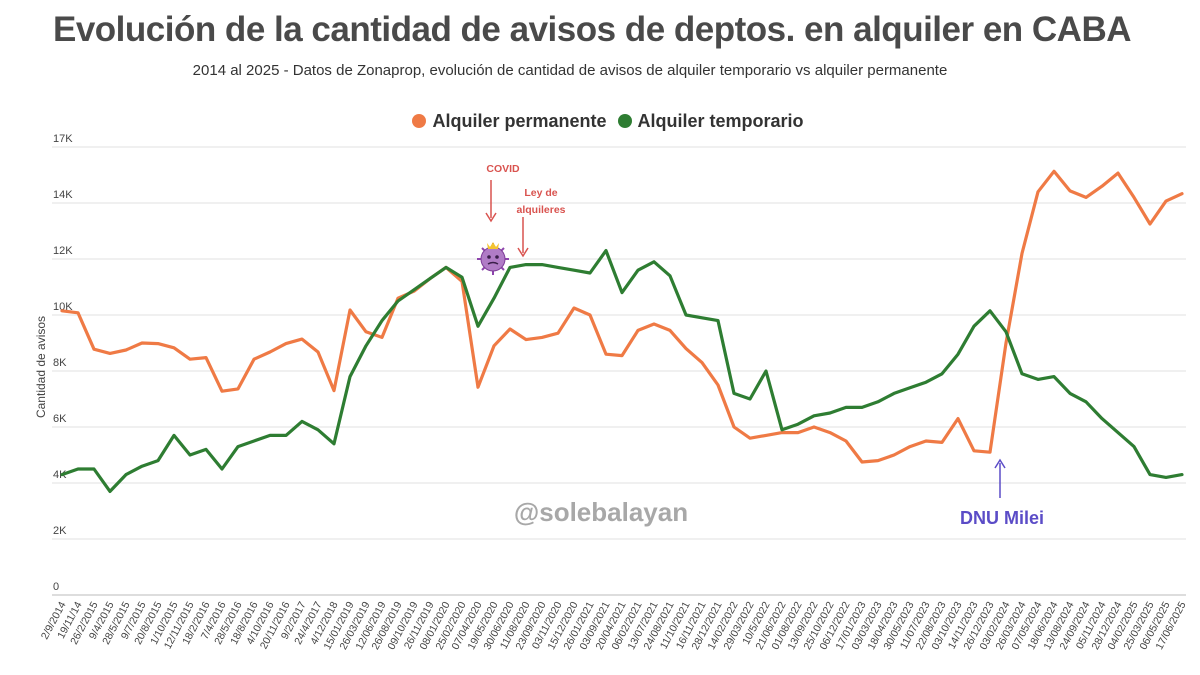  I want to click on legend-item-temporario: Alquiler temporario, so click(710, 121).